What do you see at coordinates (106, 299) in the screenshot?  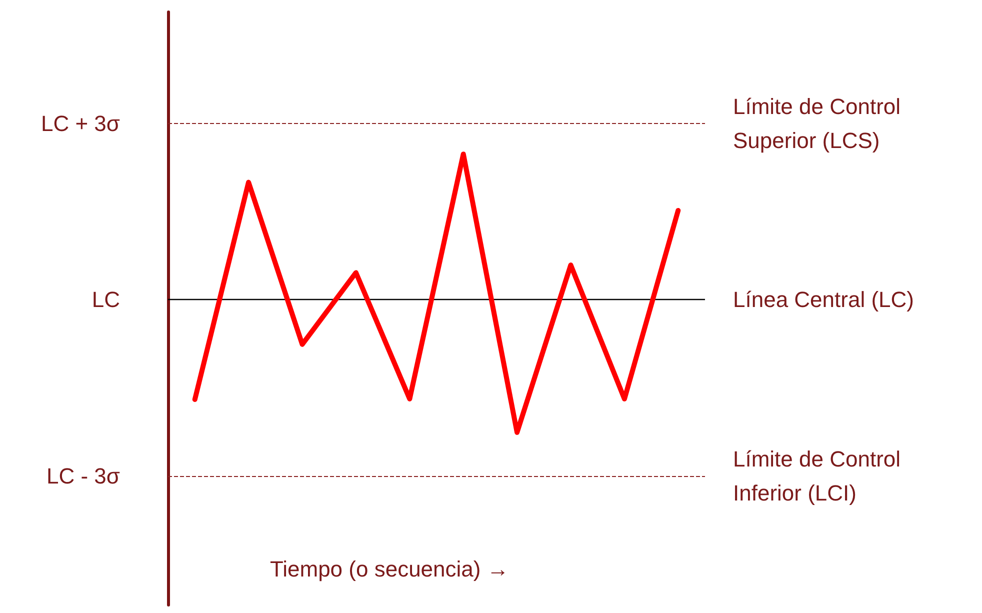 I see `y-tick-label: LC` at bounding box center [106, 299].